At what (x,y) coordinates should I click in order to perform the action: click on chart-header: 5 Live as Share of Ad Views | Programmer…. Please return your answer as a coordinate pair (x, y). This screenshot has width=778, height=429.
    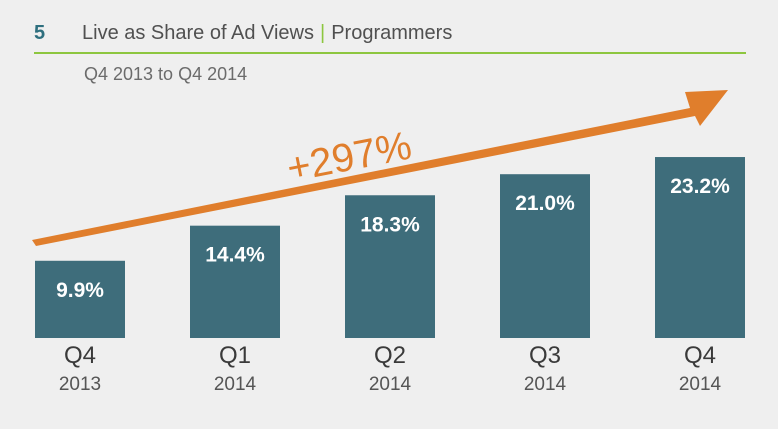
    Looking at the image, I should click on (243, 33).